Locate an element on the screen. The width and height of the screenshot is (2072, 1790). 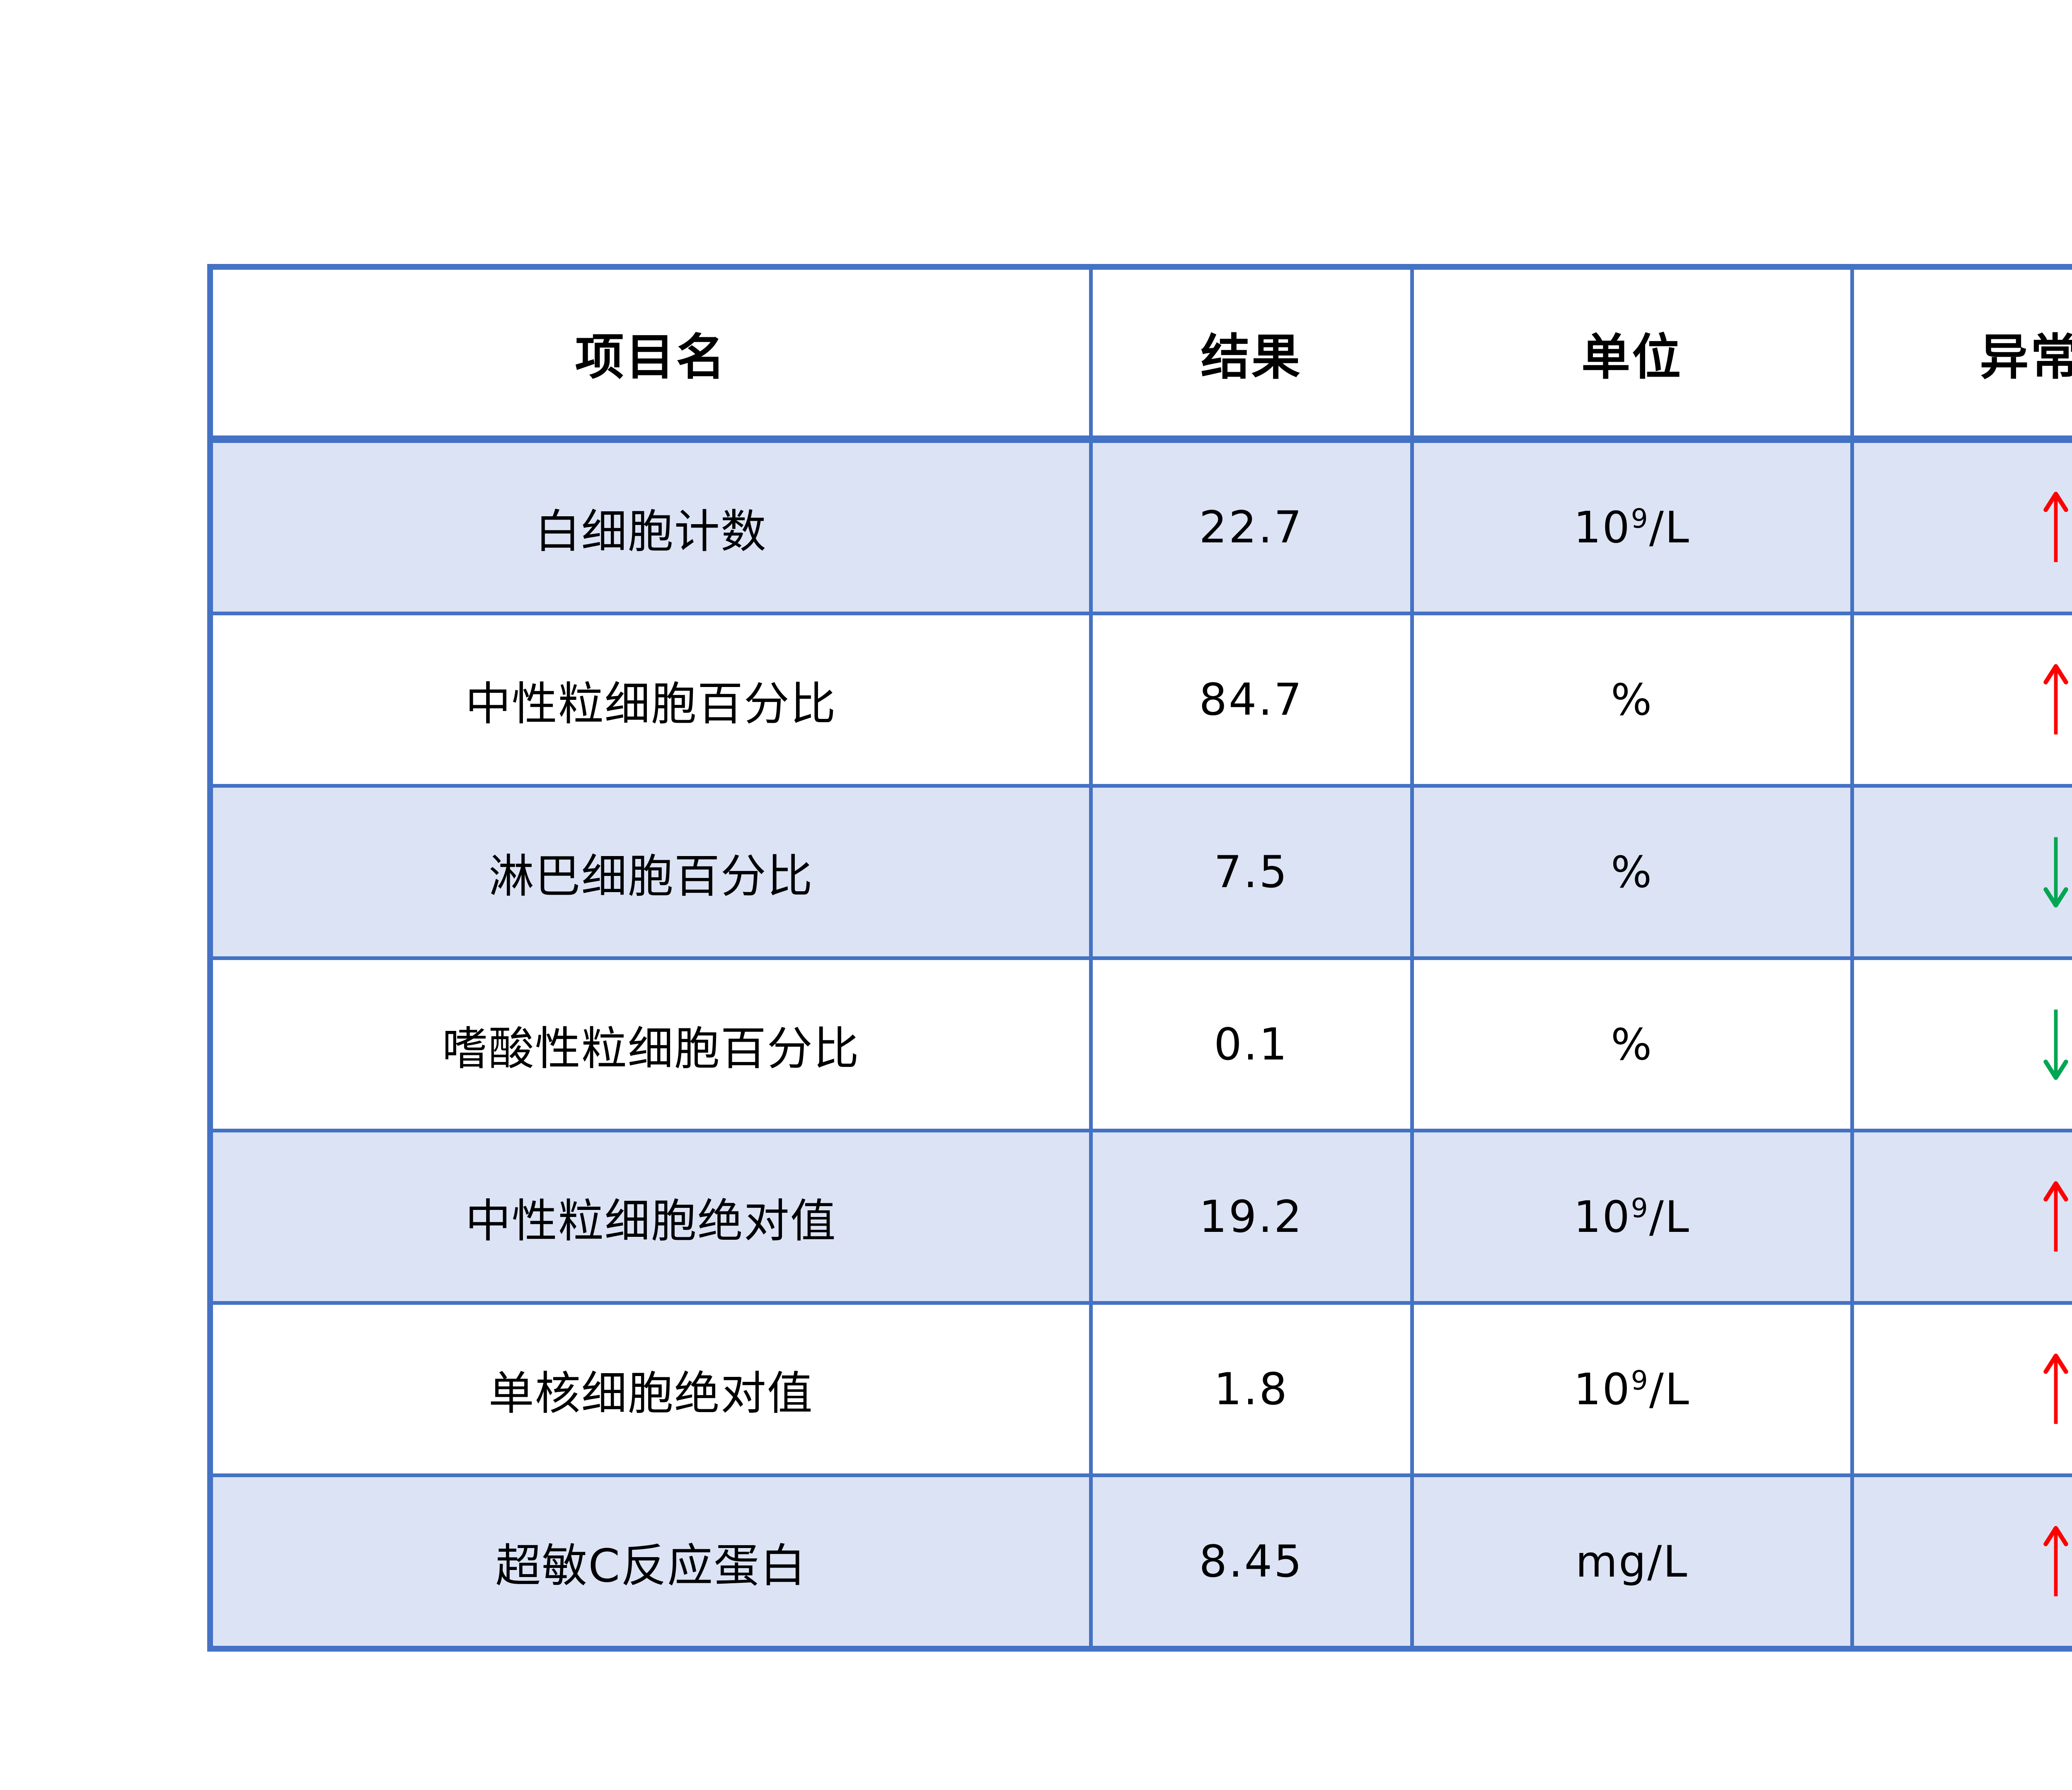
column-header-result: 结果 is located at coordinates (1251, 354).